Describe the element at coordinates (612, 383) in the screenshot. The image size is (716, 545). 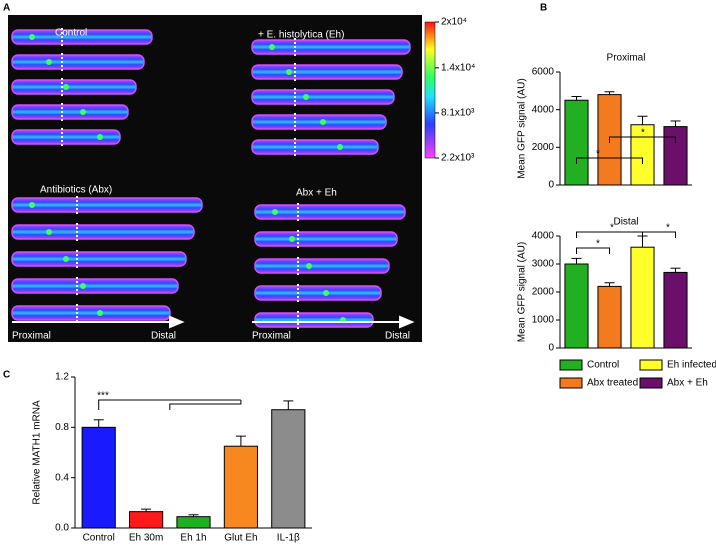
I see `legend-label: Abx treated` at that location.